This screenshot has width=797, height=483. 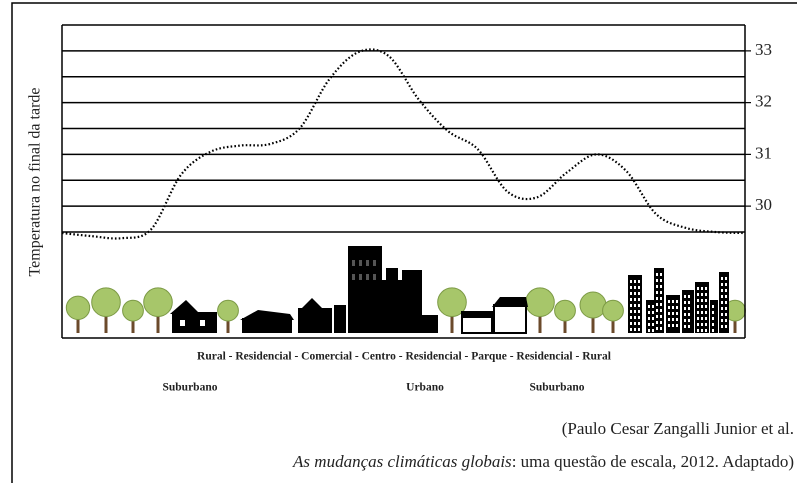 I want to click on roof, so click(x=312, y=304).